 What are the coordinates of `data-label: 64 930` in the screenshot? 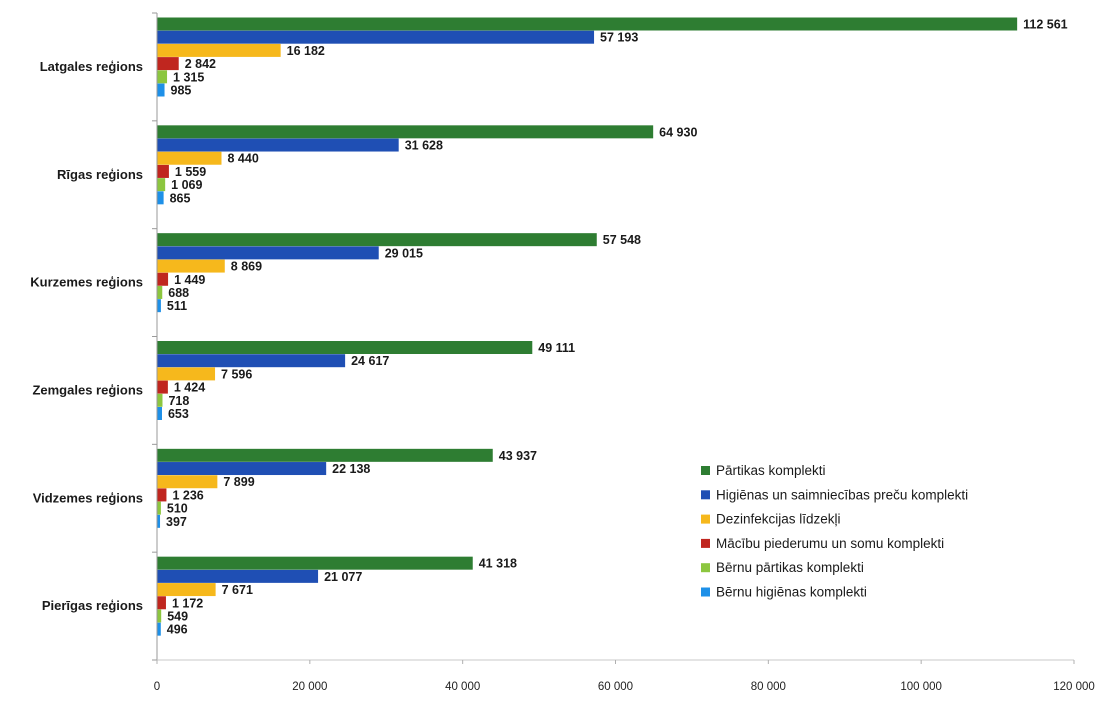 It's located at (678, 132).